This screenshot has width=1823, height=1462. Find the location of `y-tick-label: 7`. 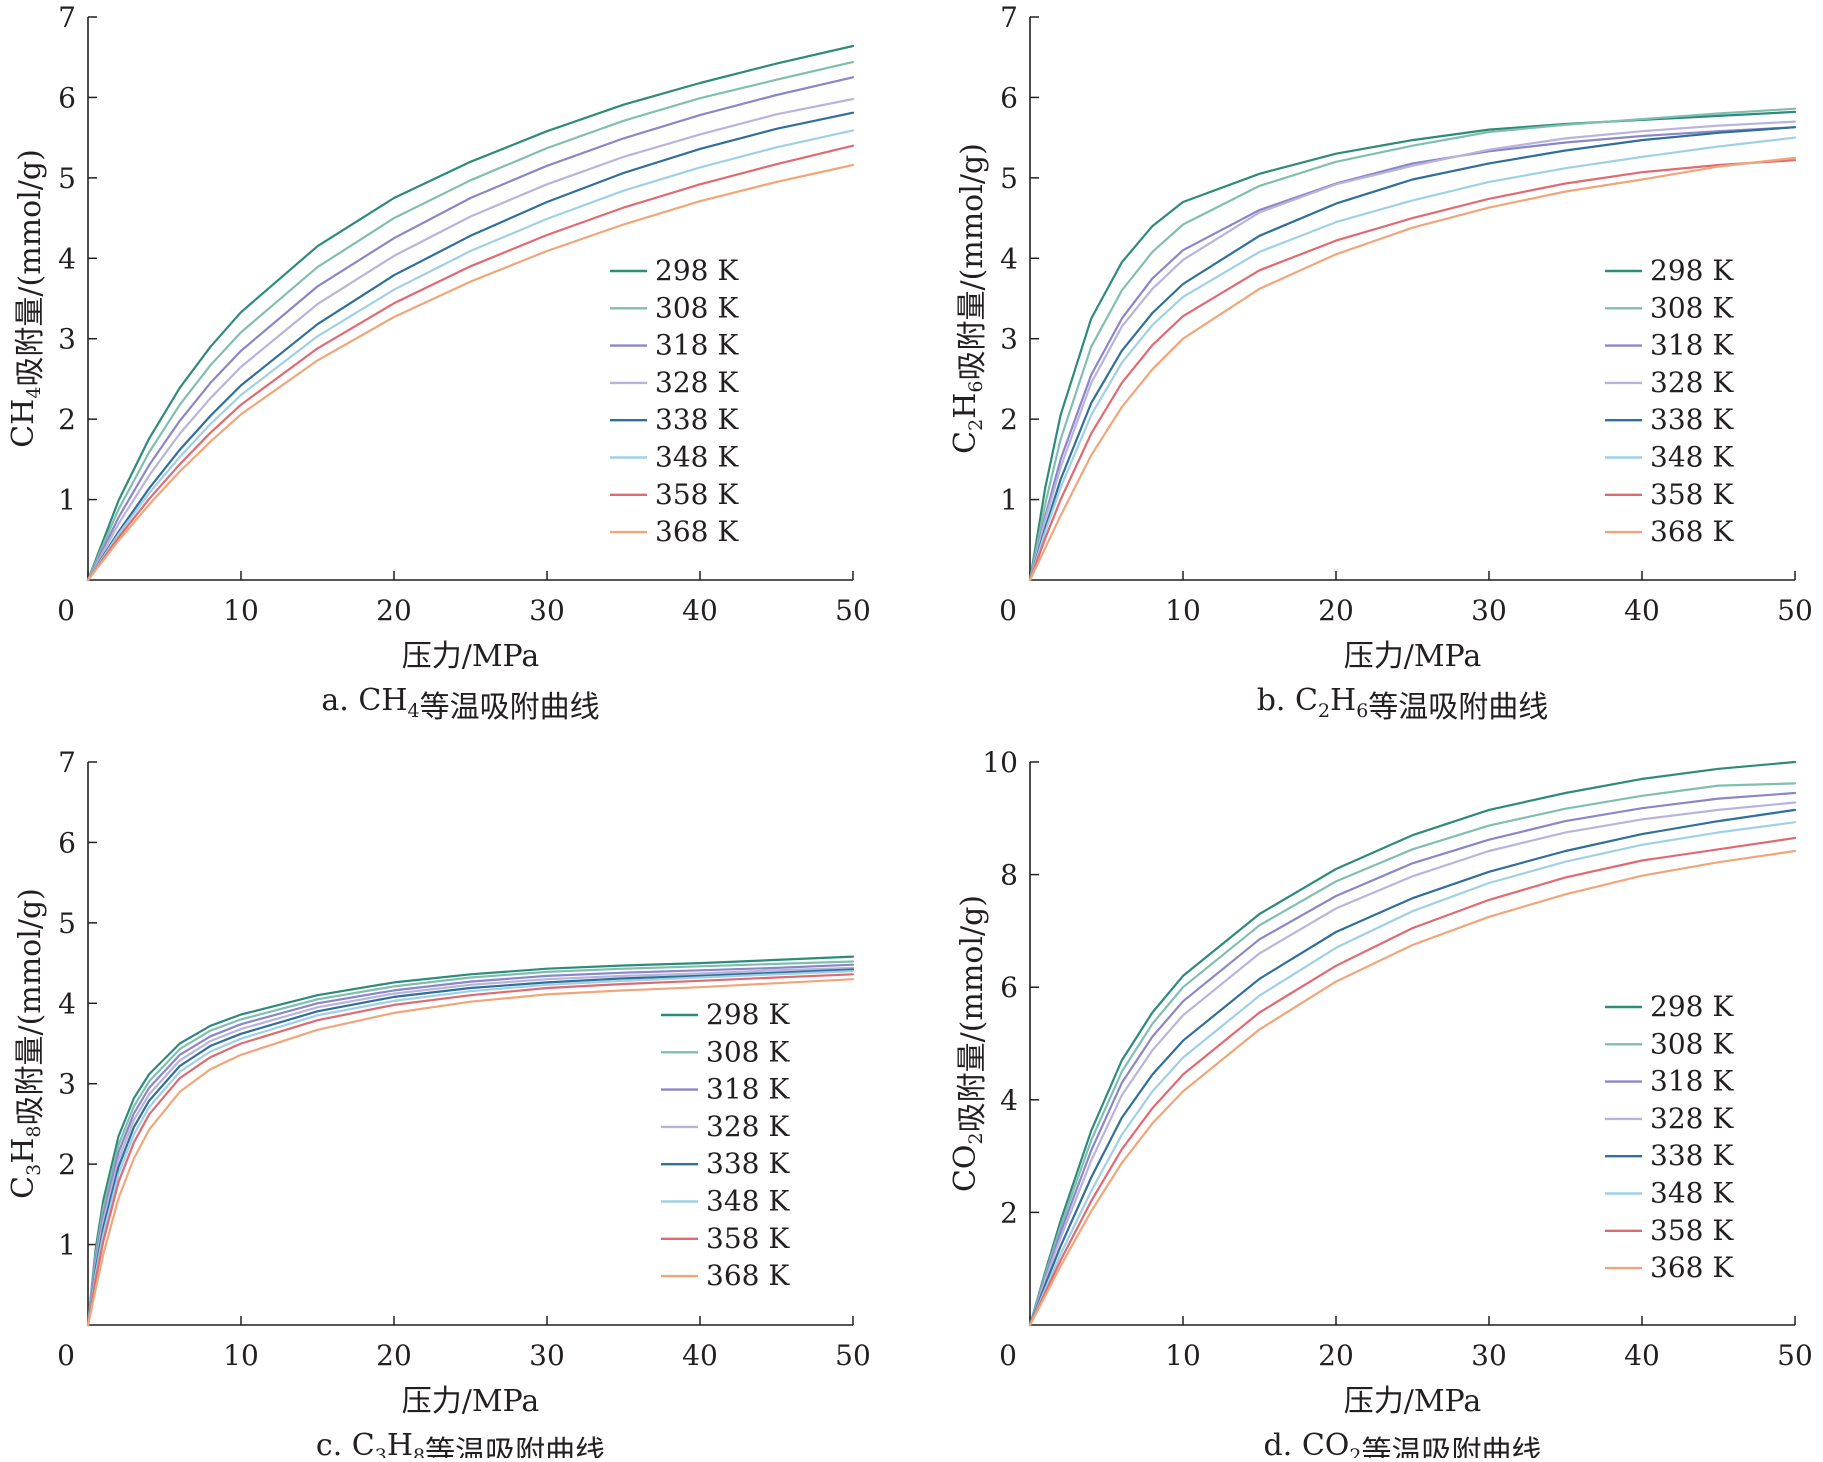

y-tick-label: 7 is located at coordinates (1009, 17).